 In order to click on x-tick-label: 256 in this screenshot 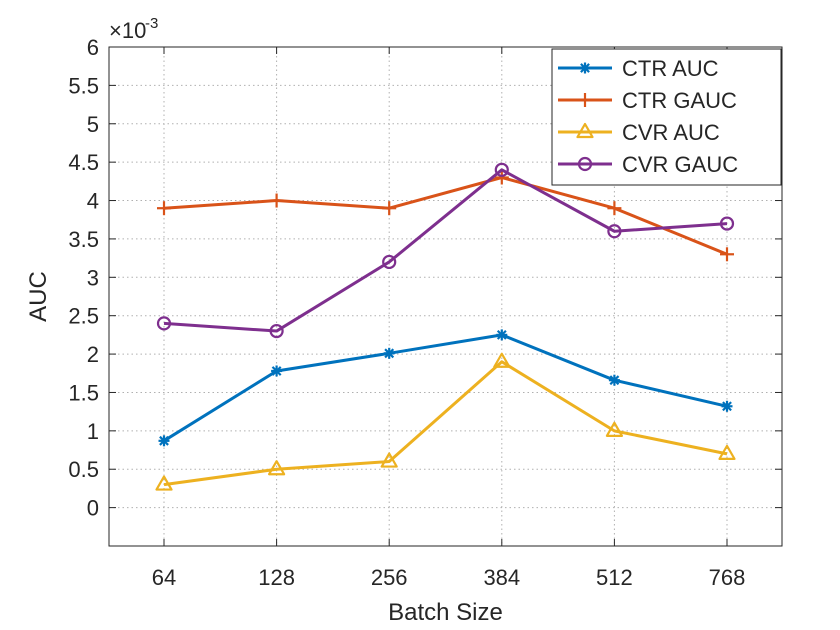, I will do `click(389, 577)`.